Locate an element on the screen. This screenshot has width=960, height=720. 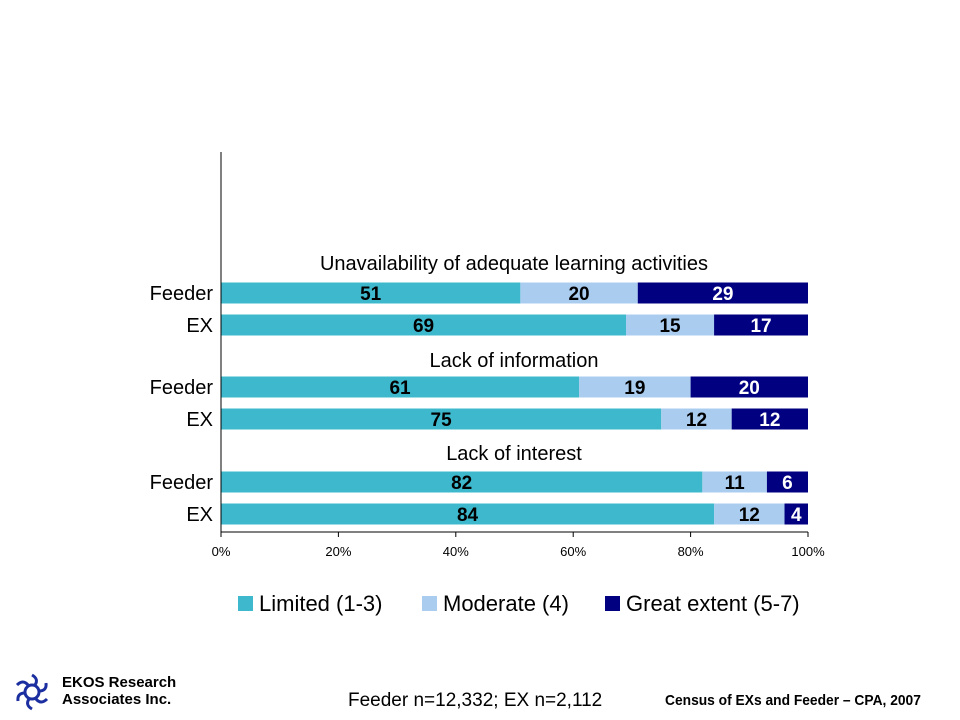
data-label: 82 is located at coordinates (461, 483).